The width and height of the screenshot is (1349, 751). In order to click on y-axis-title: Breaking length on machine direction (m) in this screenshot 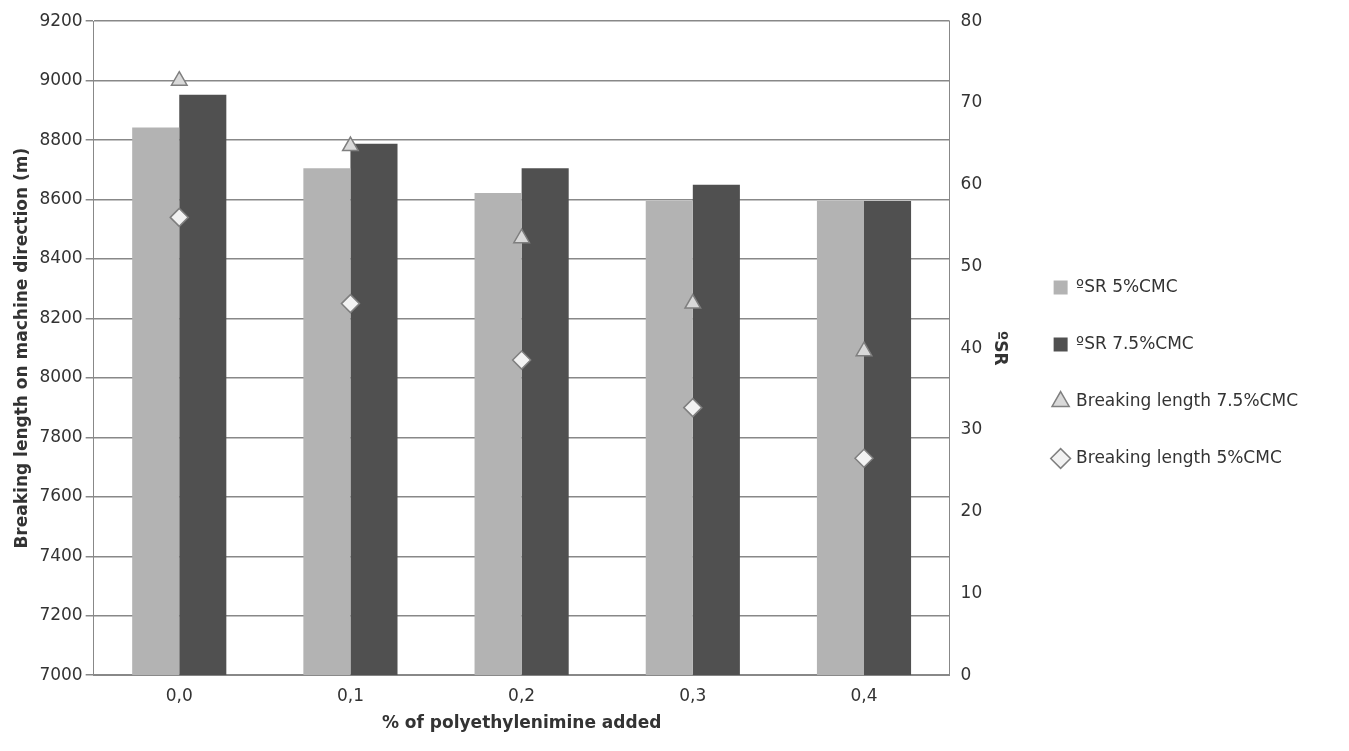, I will do `click(20, 348)`.